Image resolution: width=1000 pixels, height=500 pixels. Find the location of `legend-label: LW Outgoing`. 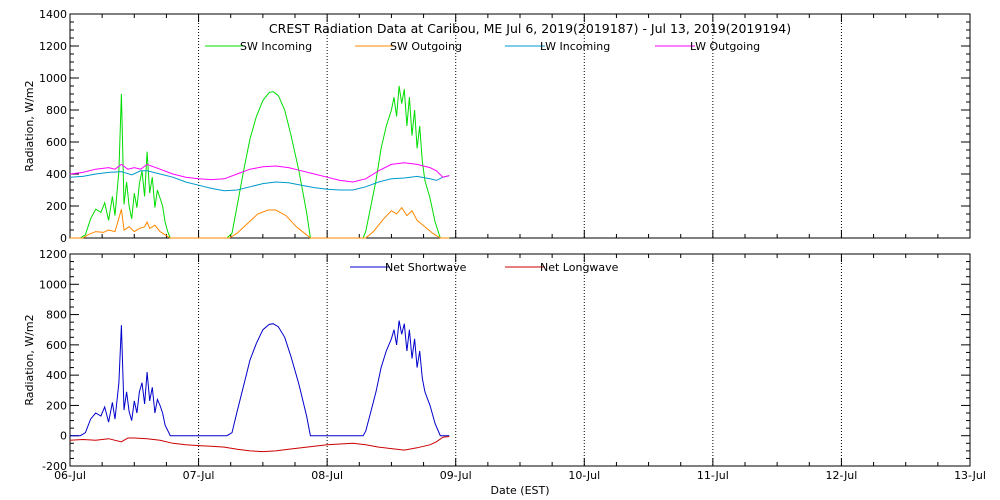

legend-label: LW Outgoing is located at coordinates (725, 46).